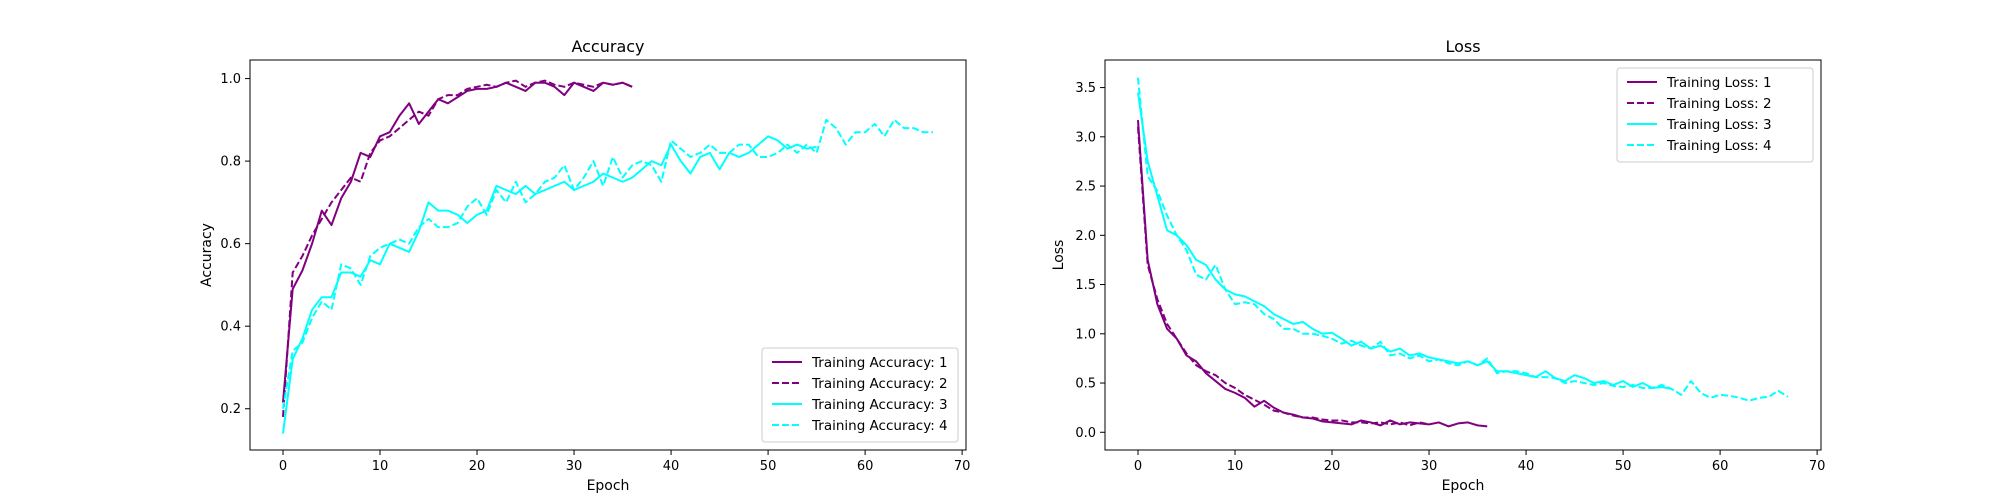  I want to click on loss-y-tick-label: 0.5, so click(1085, 384).